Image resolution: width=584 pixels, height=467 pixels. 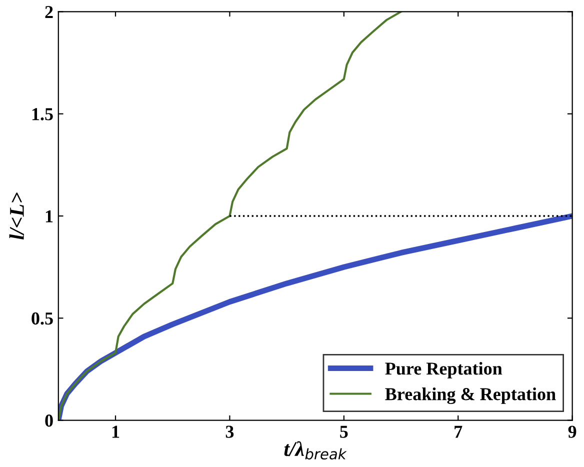 I want to click on y-tick-label: 1.5, so click(x=42, y=114).